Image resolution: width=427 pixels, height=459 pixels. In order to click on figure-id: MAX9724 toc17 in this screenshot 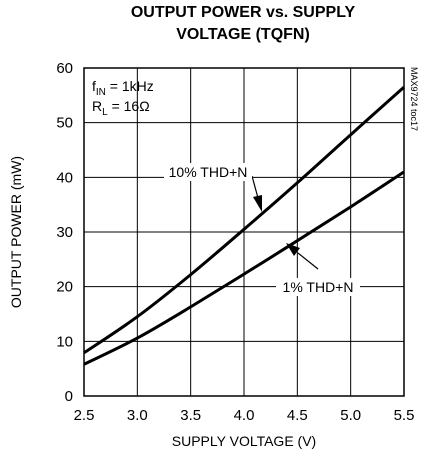, I will do `click(414, 99)`.